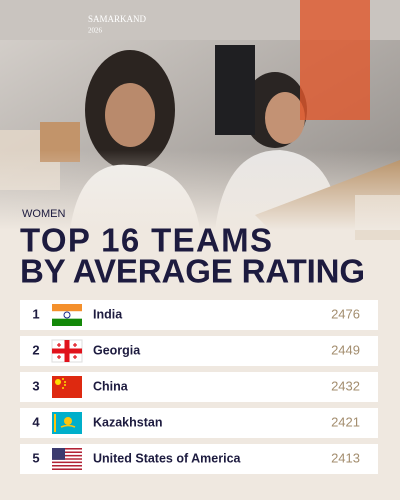  I want to click on country: China, so click(111, 386).